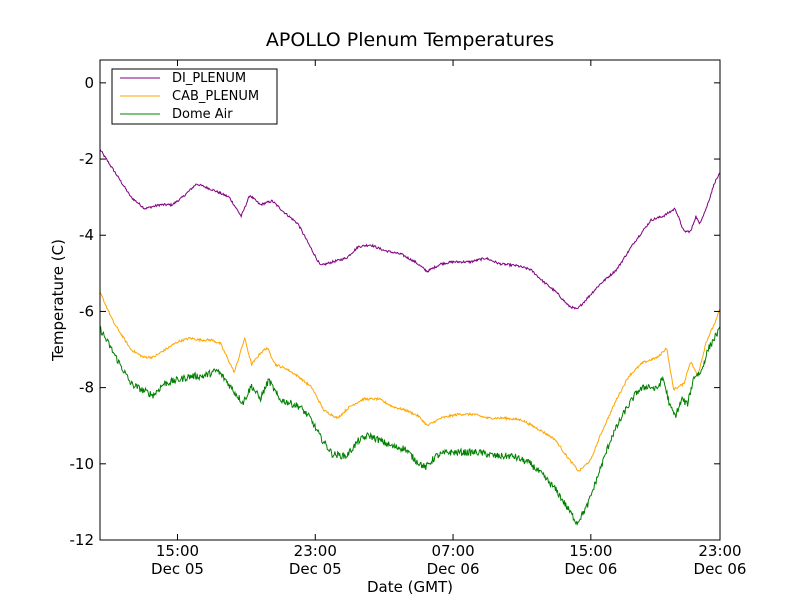  I want to click on legend-label: CAB_PLENUM, so click(215, 96).